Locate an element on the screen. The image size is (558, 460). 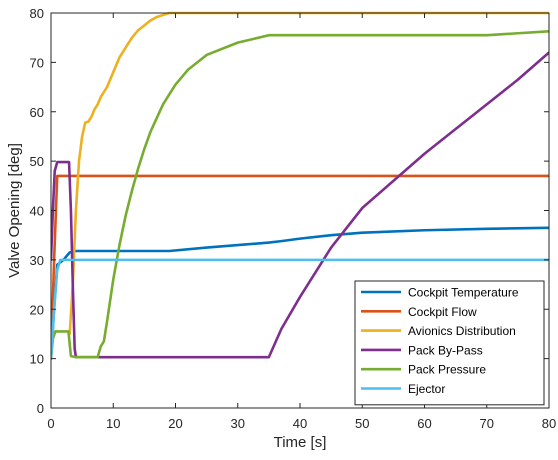
x-tick-label: 0 is located at coordinates (50, 423).